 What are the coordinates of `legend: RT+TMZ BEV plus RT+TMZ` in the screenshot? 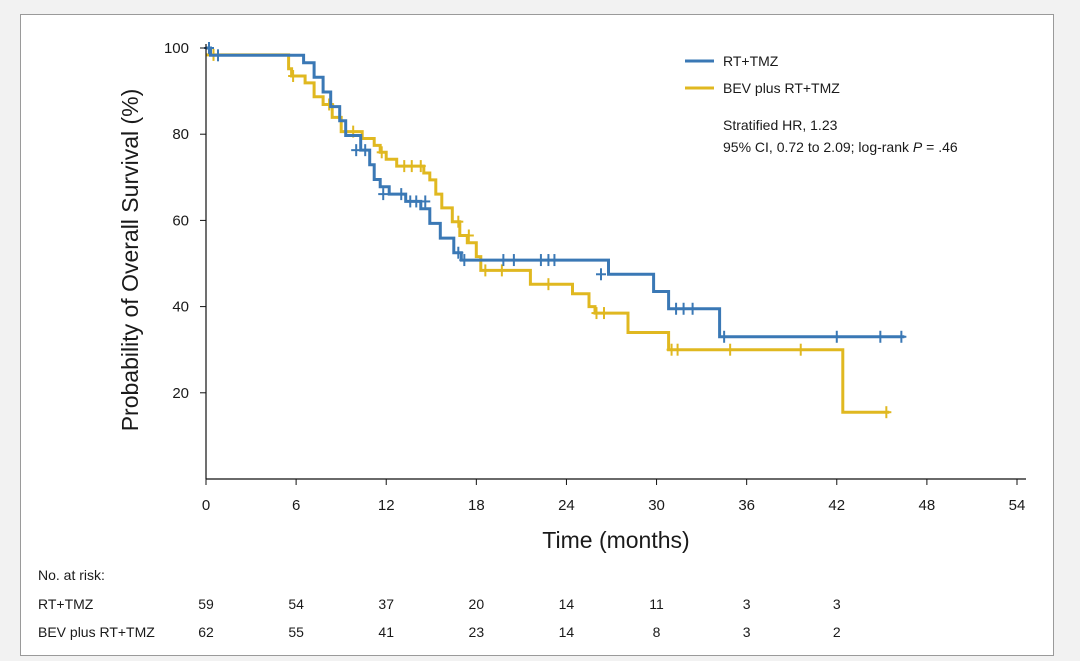 It's located at (762, 74).